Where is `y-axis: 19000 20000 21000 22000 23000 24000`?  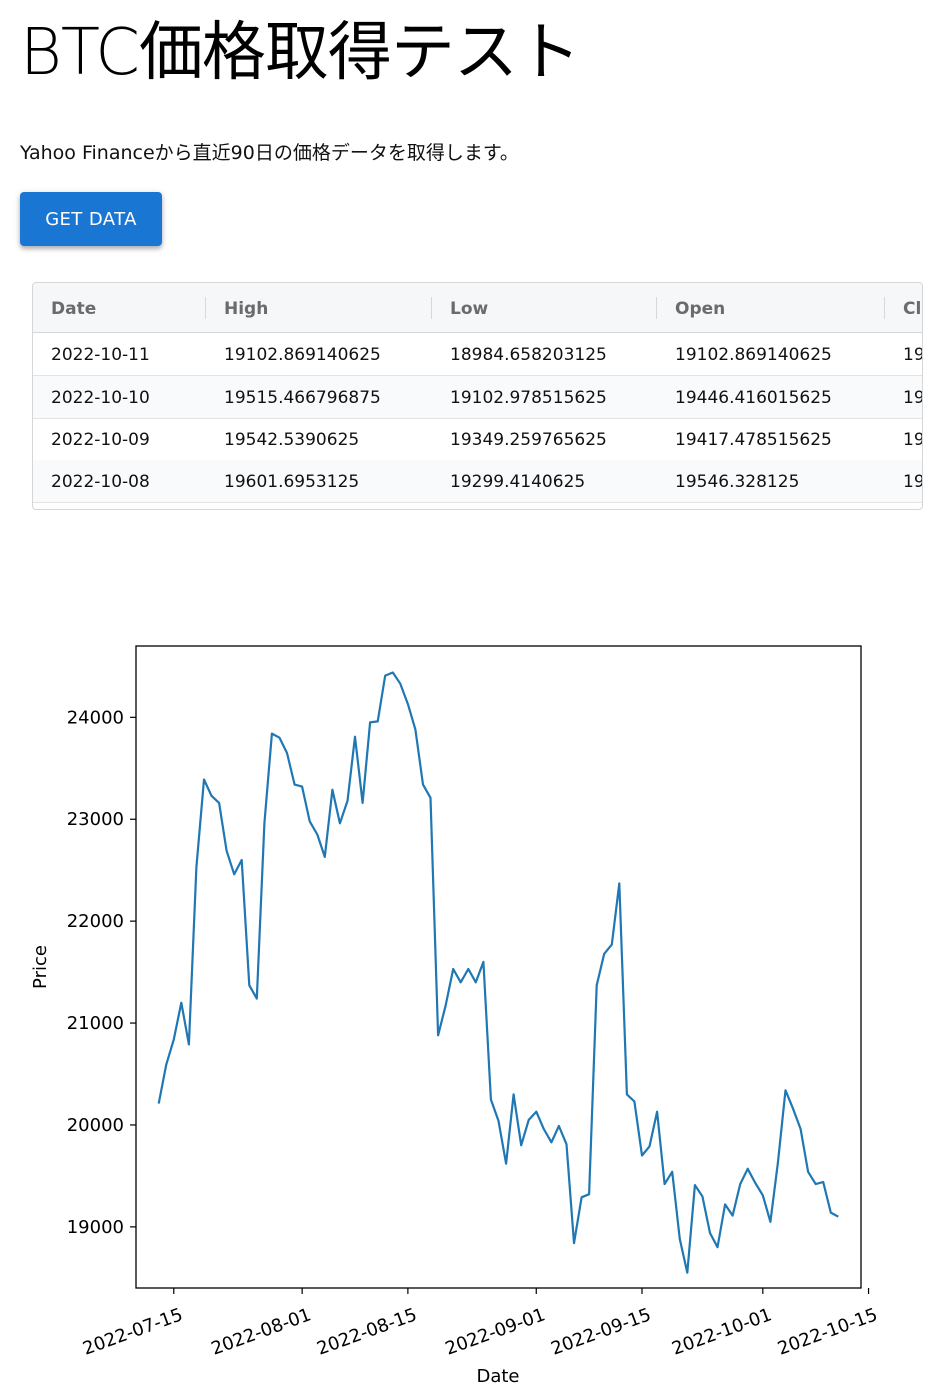
y-axis: 19000 20000 21000 22000 23000 24000 is located at coordinates (101, 972).